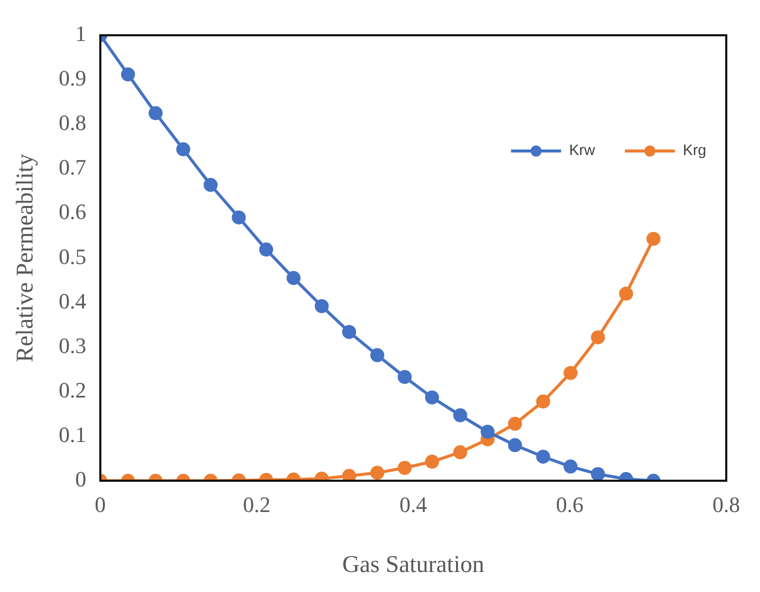 This screenshot has height=592, width=760. I want to click on legend-label: Krg, so click(694, 151).